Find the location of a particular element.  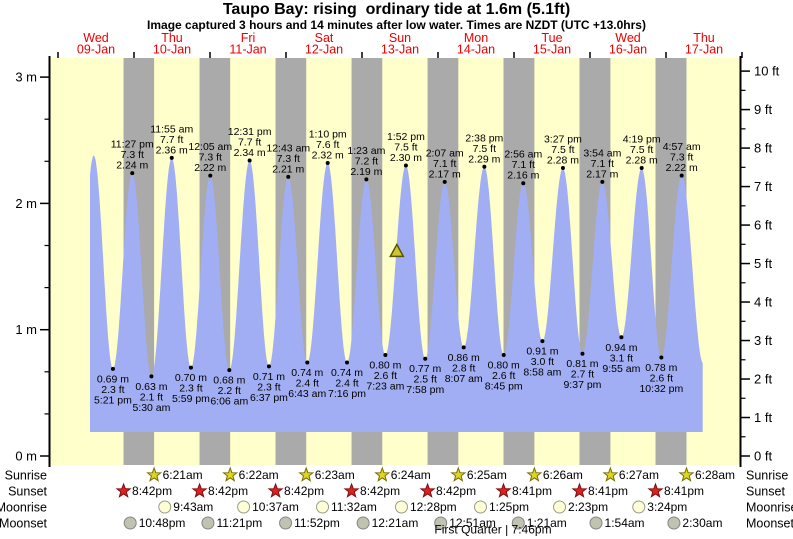

high-tide-time-label: 11:55 am is located at coordinates (171, 129).